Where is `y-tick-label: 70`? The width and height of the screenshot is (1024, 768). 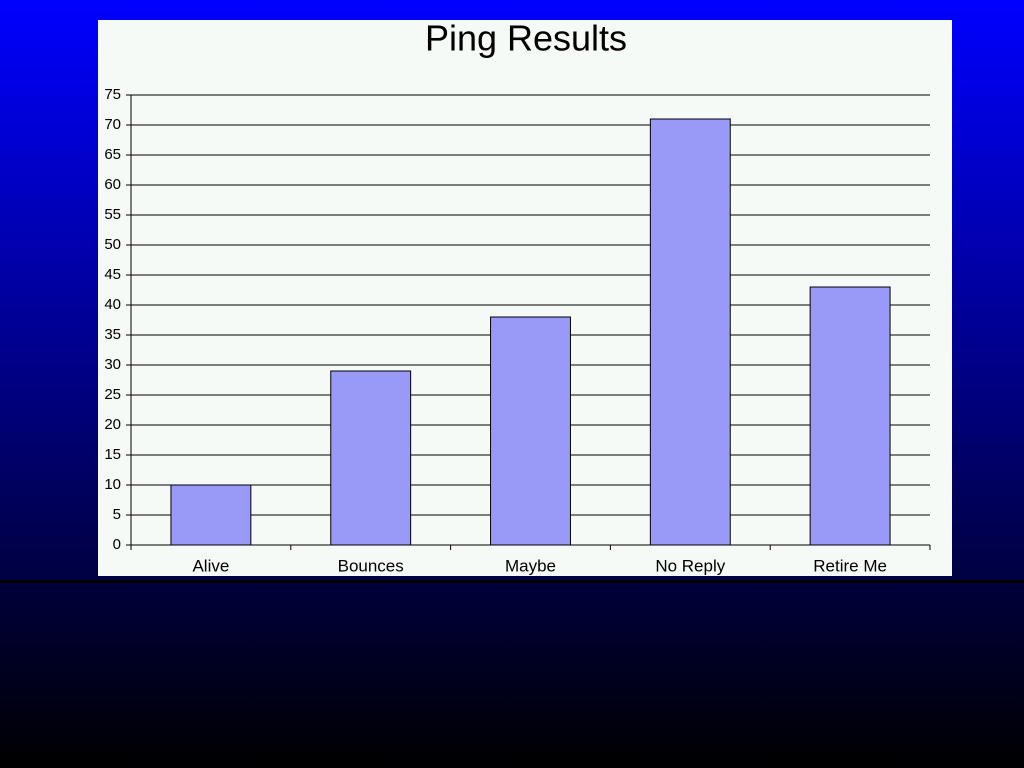
y-tick-label: 70 is located at coordinates (112, 124).